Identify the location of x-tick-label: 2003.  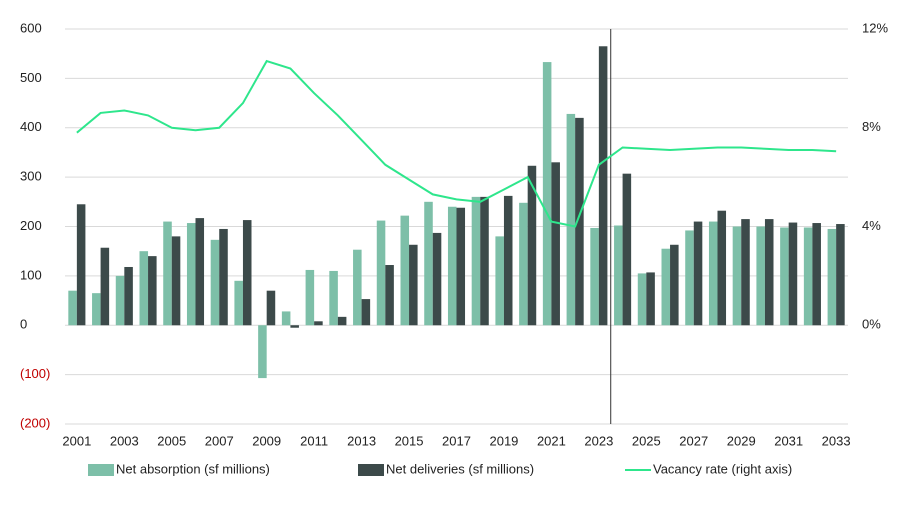
(124, 440).